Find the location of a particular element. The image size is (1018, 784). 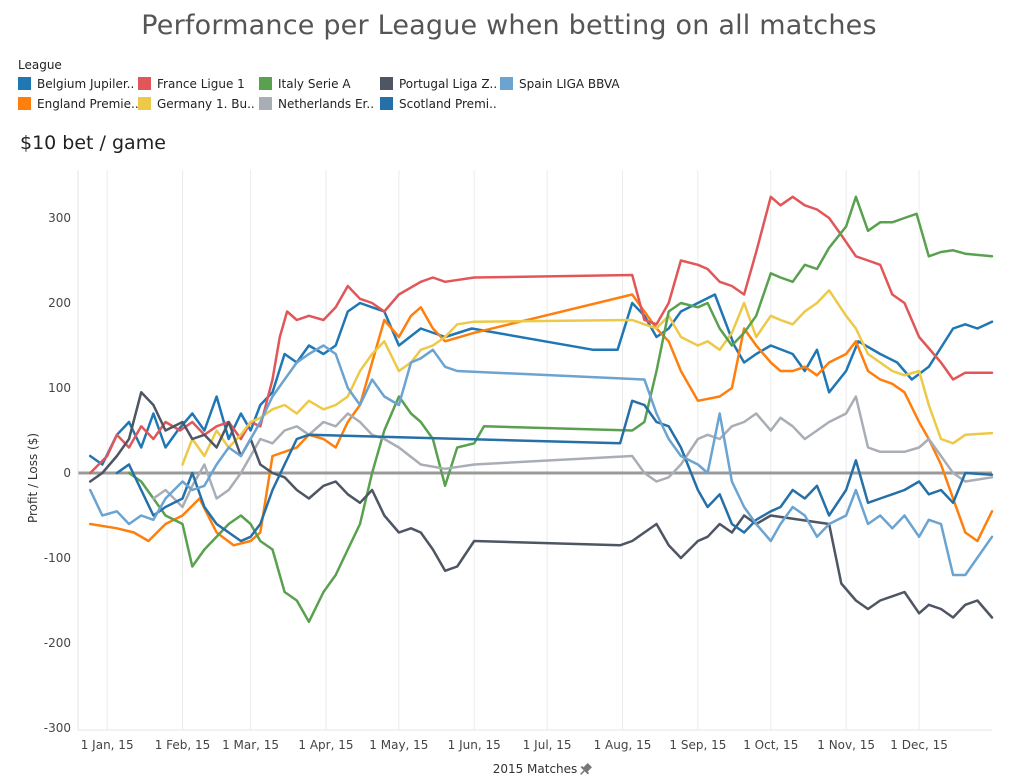

legend-item: Portugal Liga Z.. is located at coordinates (438, 84).